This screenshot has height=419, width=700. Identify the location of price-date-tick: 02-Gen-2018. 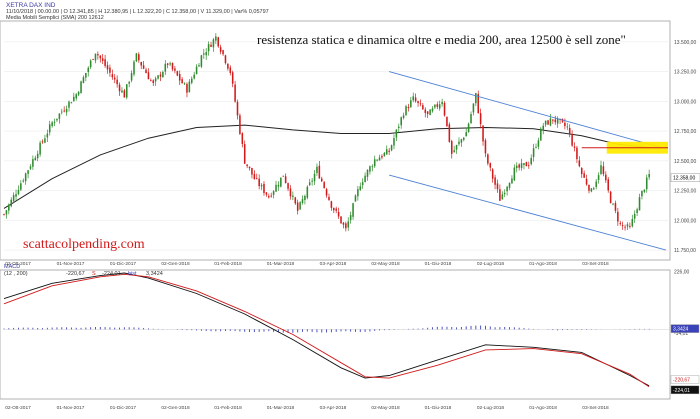
(175, 264).